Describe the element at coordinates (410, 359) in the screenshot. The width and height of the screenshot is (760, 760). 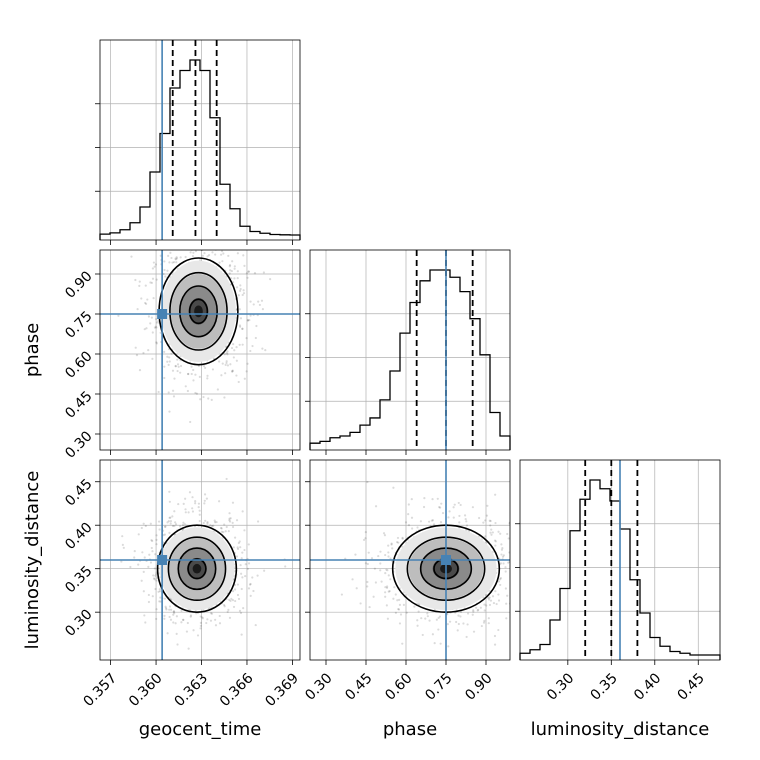
I see `histogram-step-line` at that location.